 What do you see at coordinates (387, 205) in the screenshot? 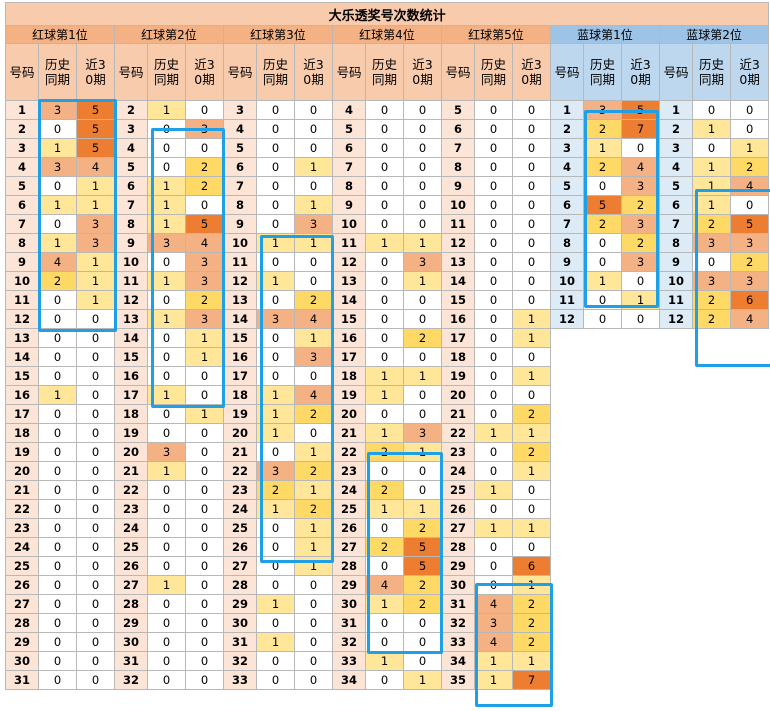
I see `table-row: 6 1 1 7 1 0 8 0 1 9 0 0 10 0 0 6 5 2 6 1 0` at bounding box center [387, 205].